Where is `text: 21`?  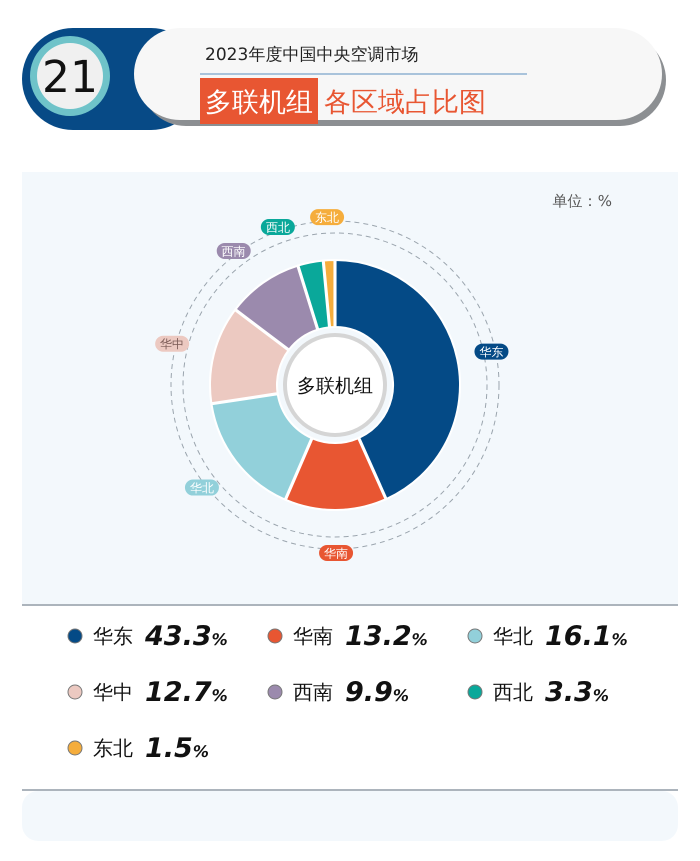 text: 21 is located at coordinates (70, 77).